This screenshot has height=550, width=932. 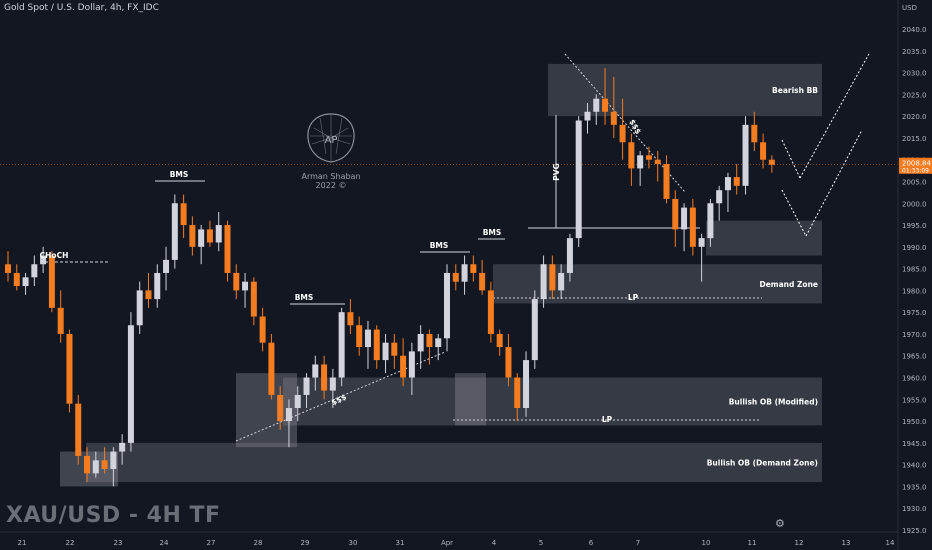 I want to click on price-axis-bg, so click(x=915, y=275).